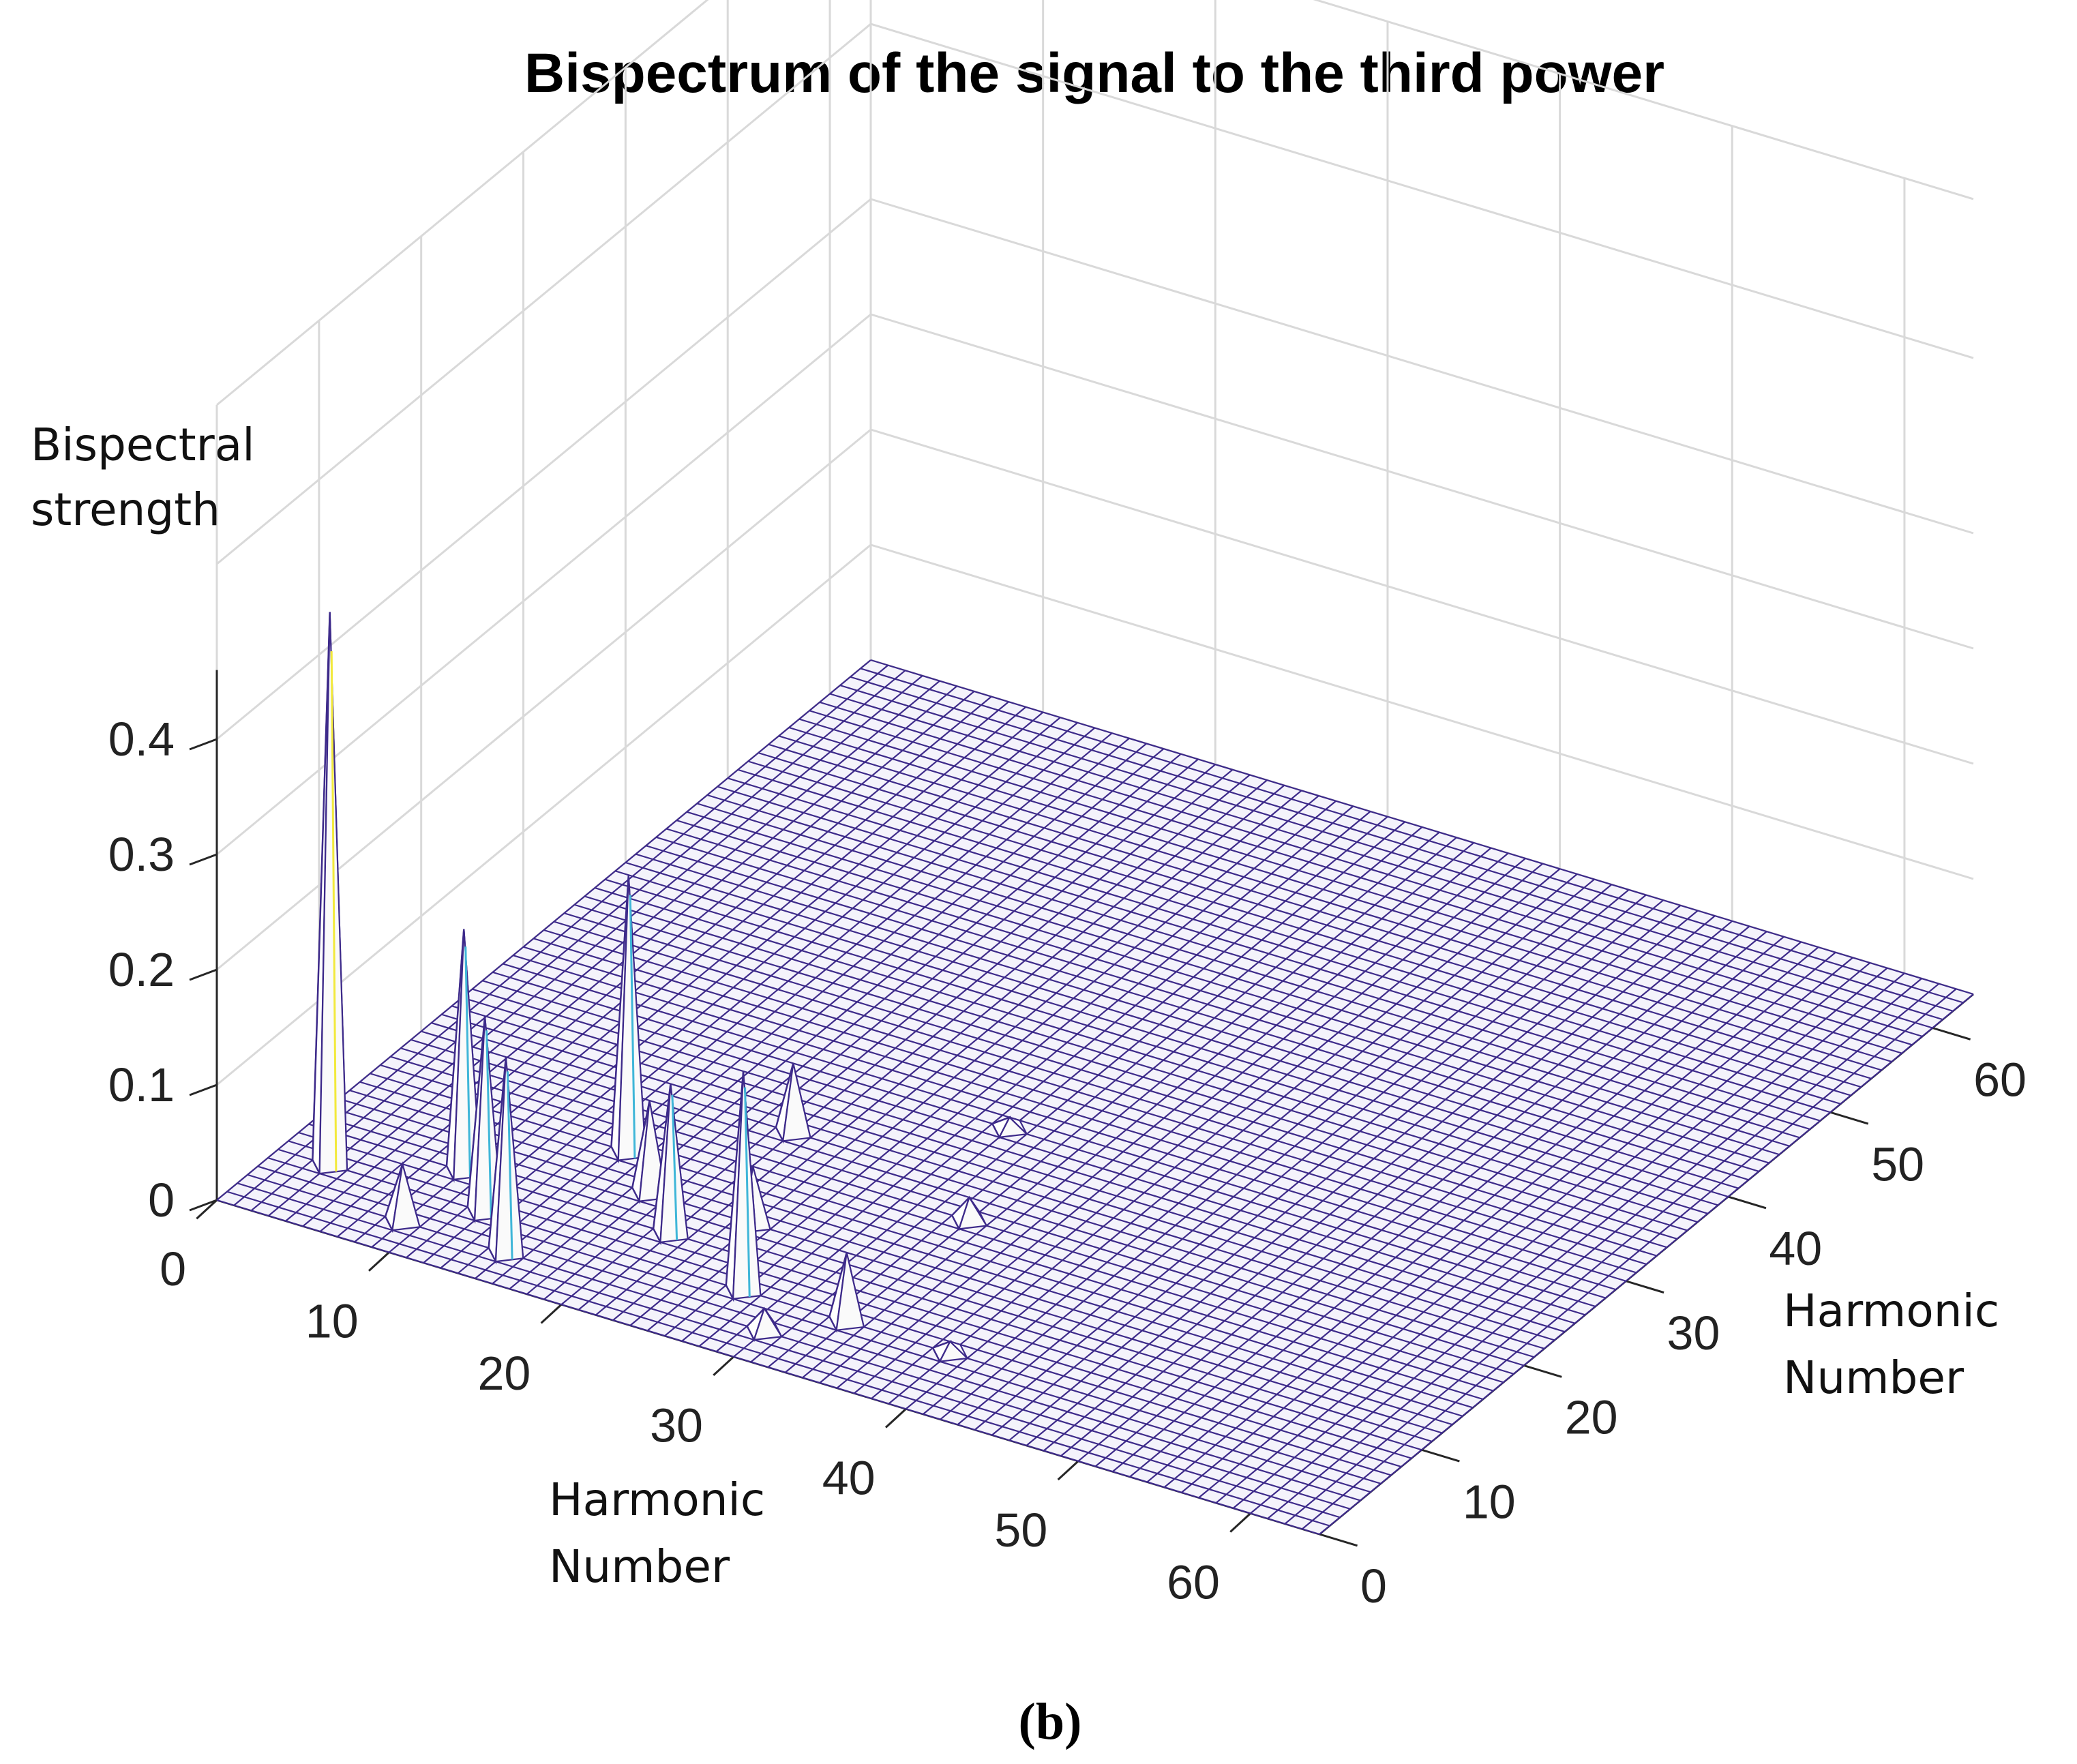 This screenshot has height=1764, width=2077. What do you see at coordinates (141, 1084) in the screenshot?
I see `z-tick-label-1: 0.1` at bounding box center [141, 1084].